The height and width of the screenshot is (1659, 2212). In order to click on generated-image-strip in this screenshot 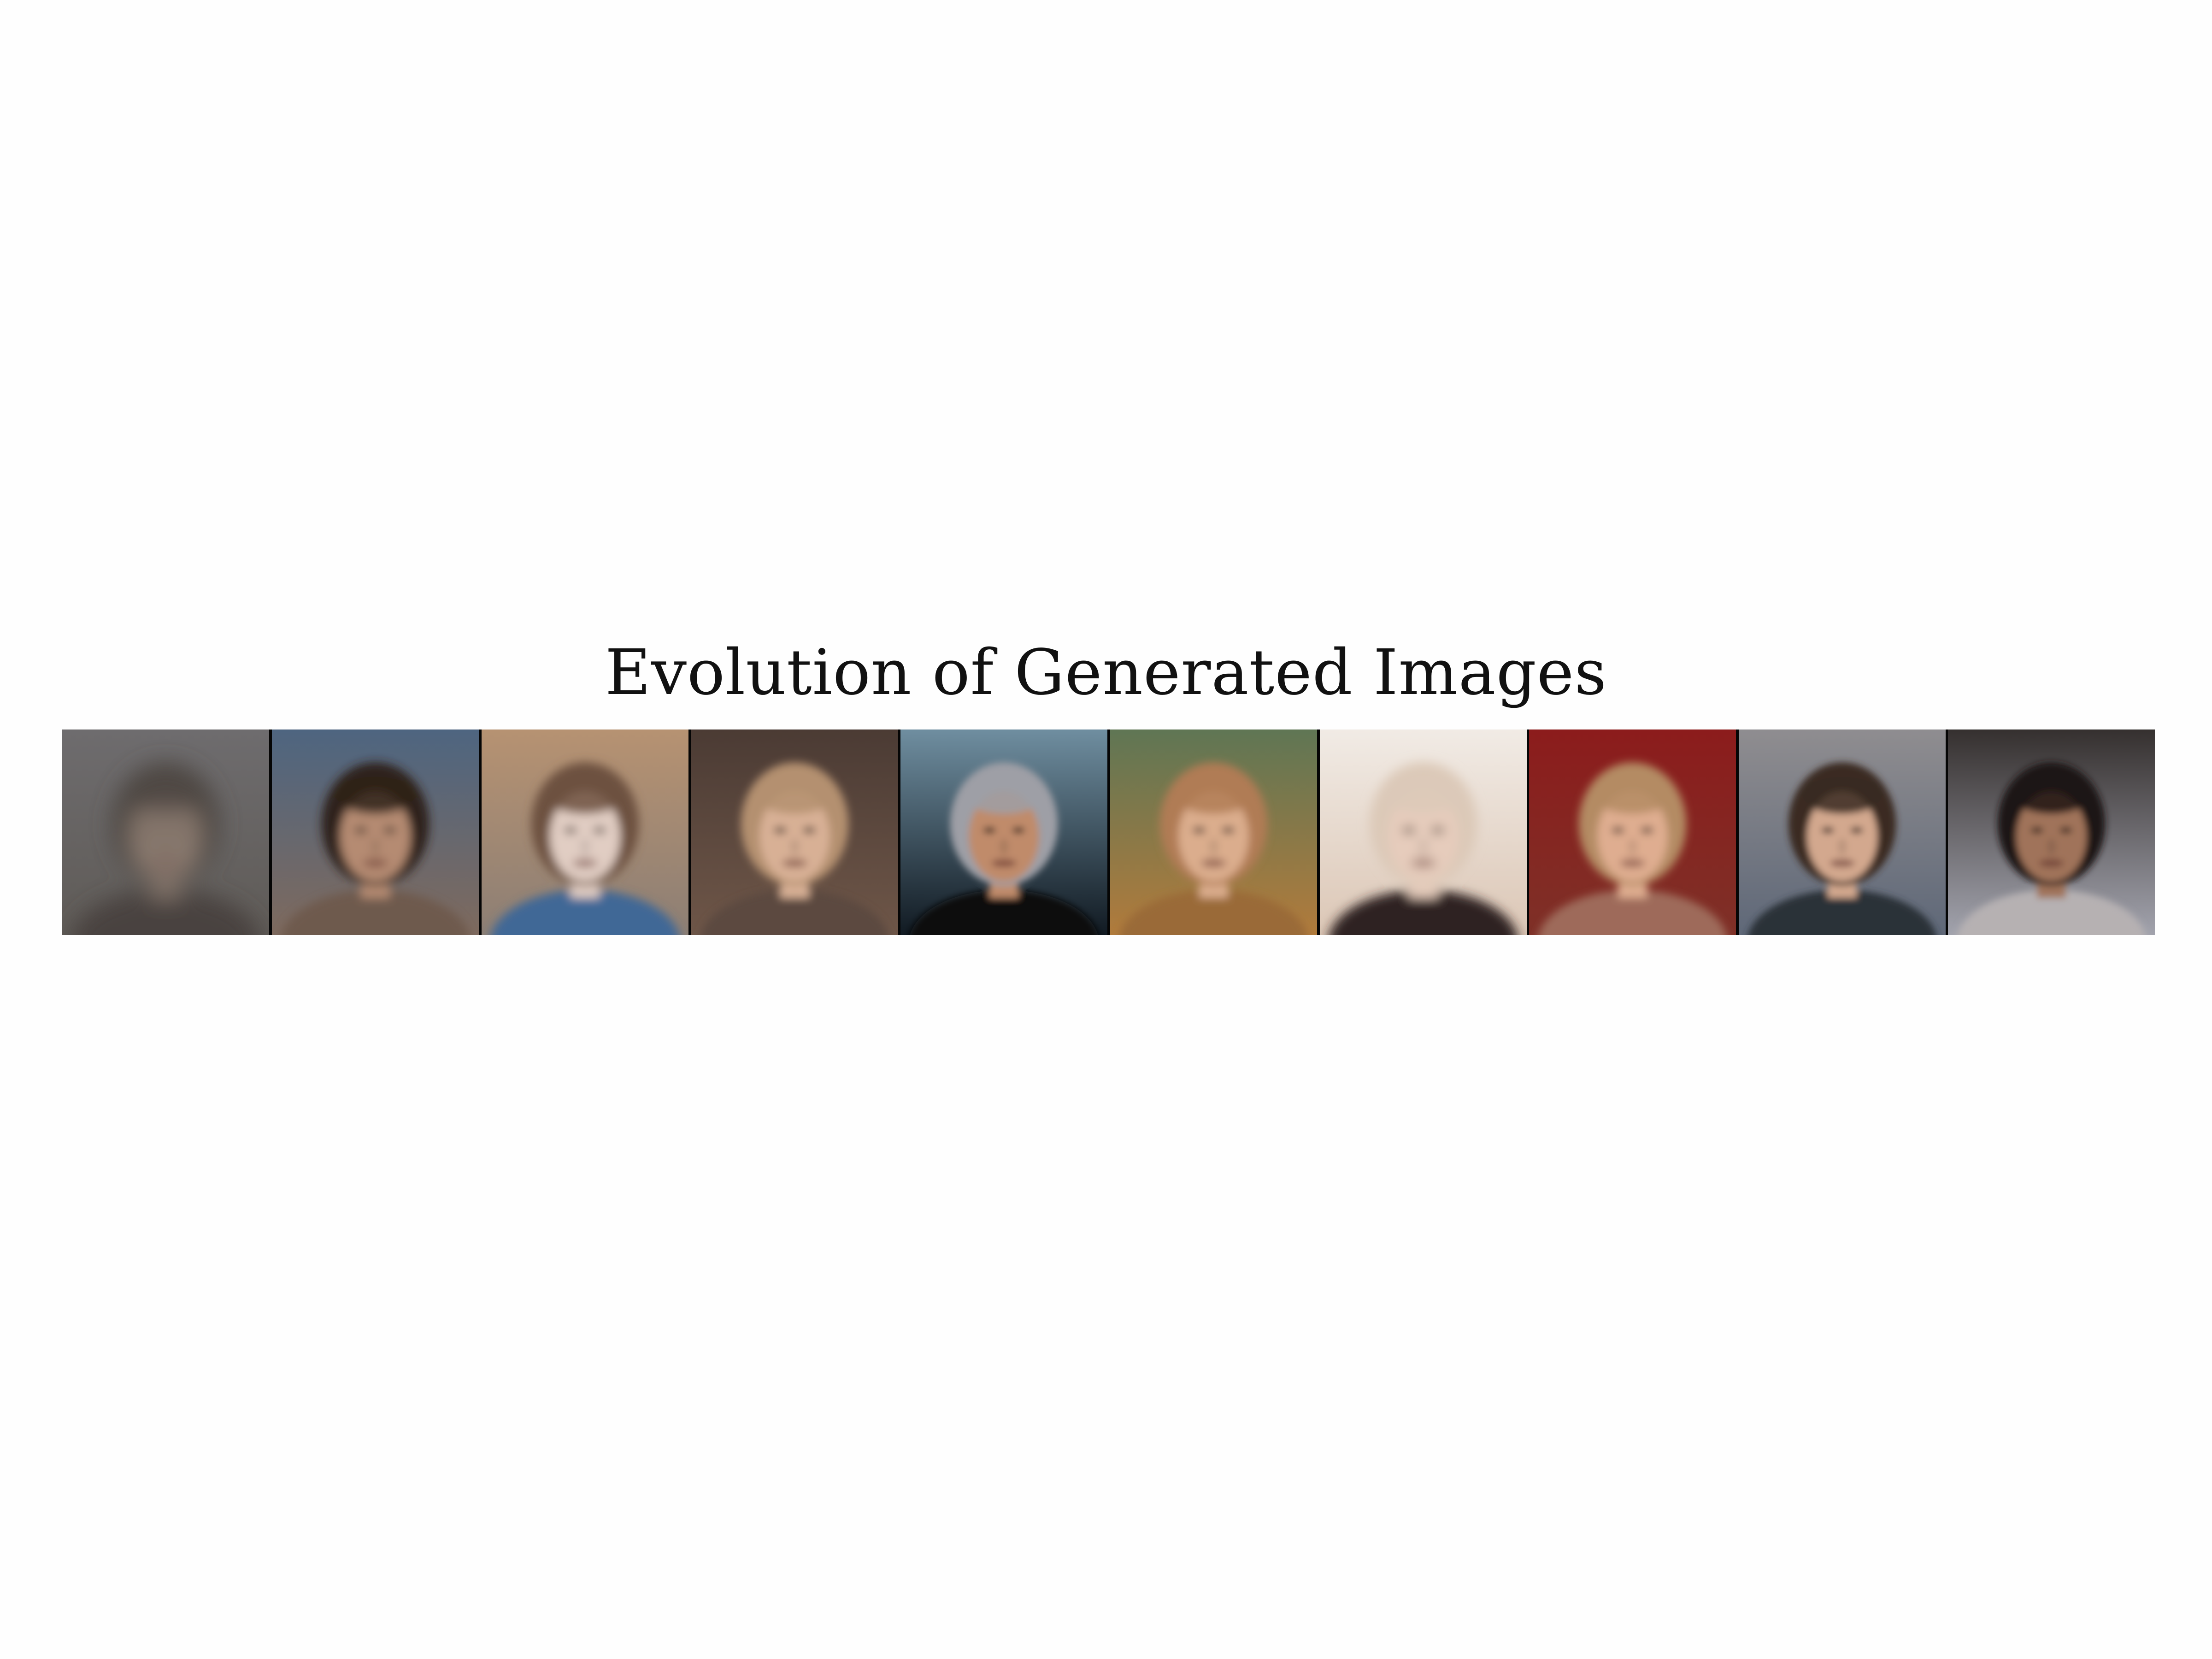, I will do `click(1108, 832)`.